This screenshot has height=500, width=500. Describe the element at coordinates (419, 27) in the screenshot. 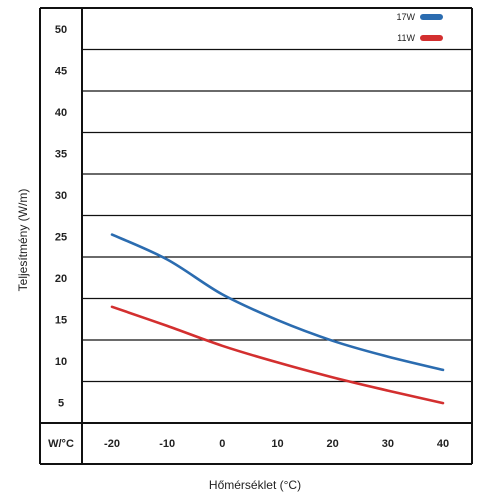

I see `legend: 17W 11W` at that location.